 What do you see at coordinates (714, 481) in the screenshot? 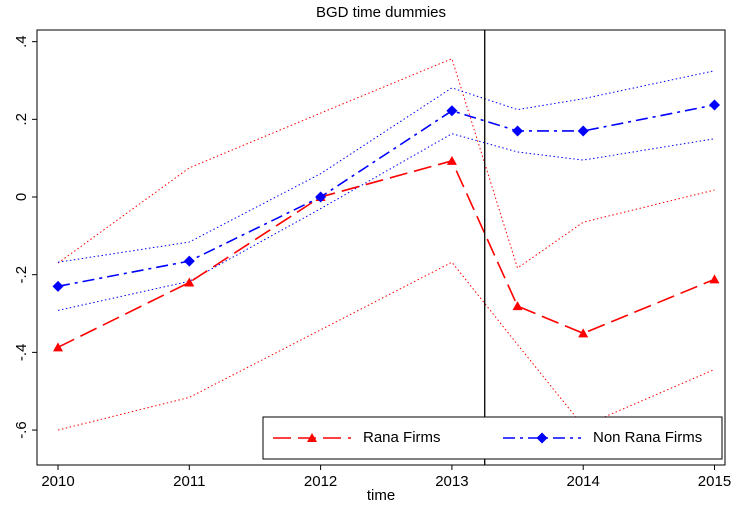
I see `x-tick-label: 2015` at bounding box center [714, 481].